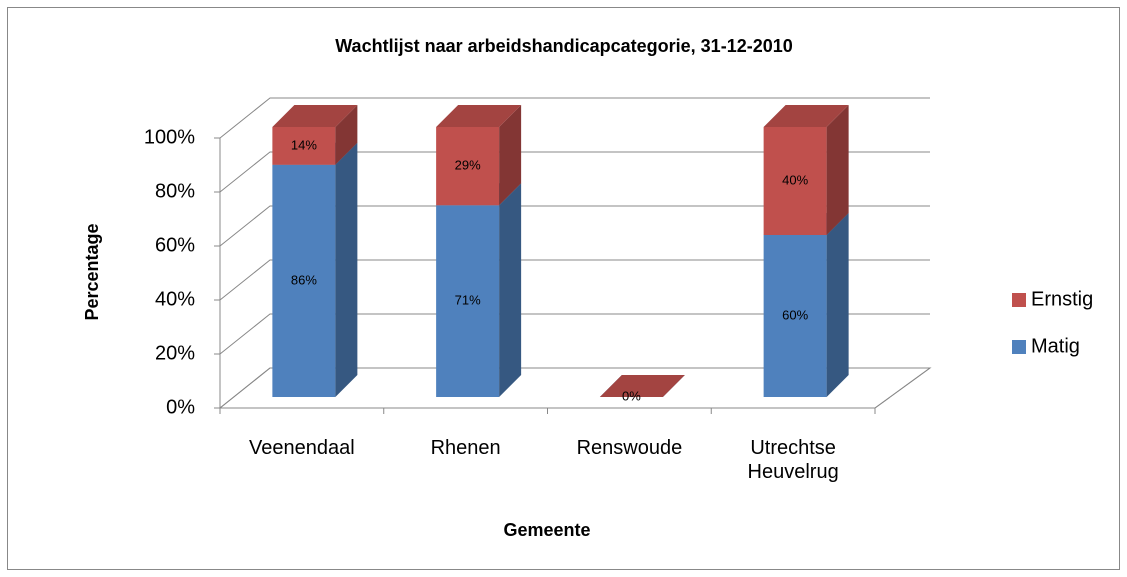 The width and height of the screenshot is (1127, 577). What do you see at coordinates (629, 448) in the screenshot?
I see `x-tick-label: Renswoude` at bounding box center [629, 448].